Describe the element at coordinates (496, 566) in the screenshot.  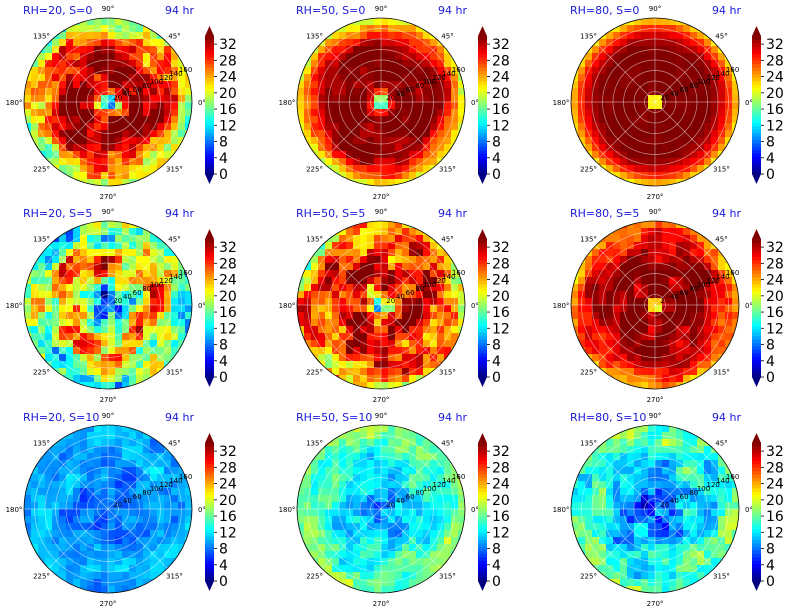
I see `colorbar-tick-label: 4` at that location.